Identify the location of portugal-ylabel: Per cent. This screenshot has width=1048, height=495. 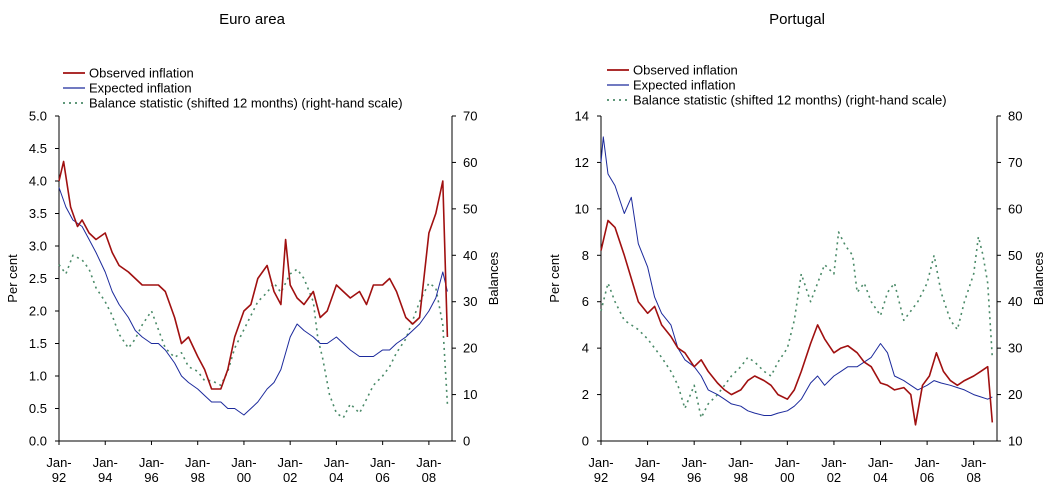
(554, 278).